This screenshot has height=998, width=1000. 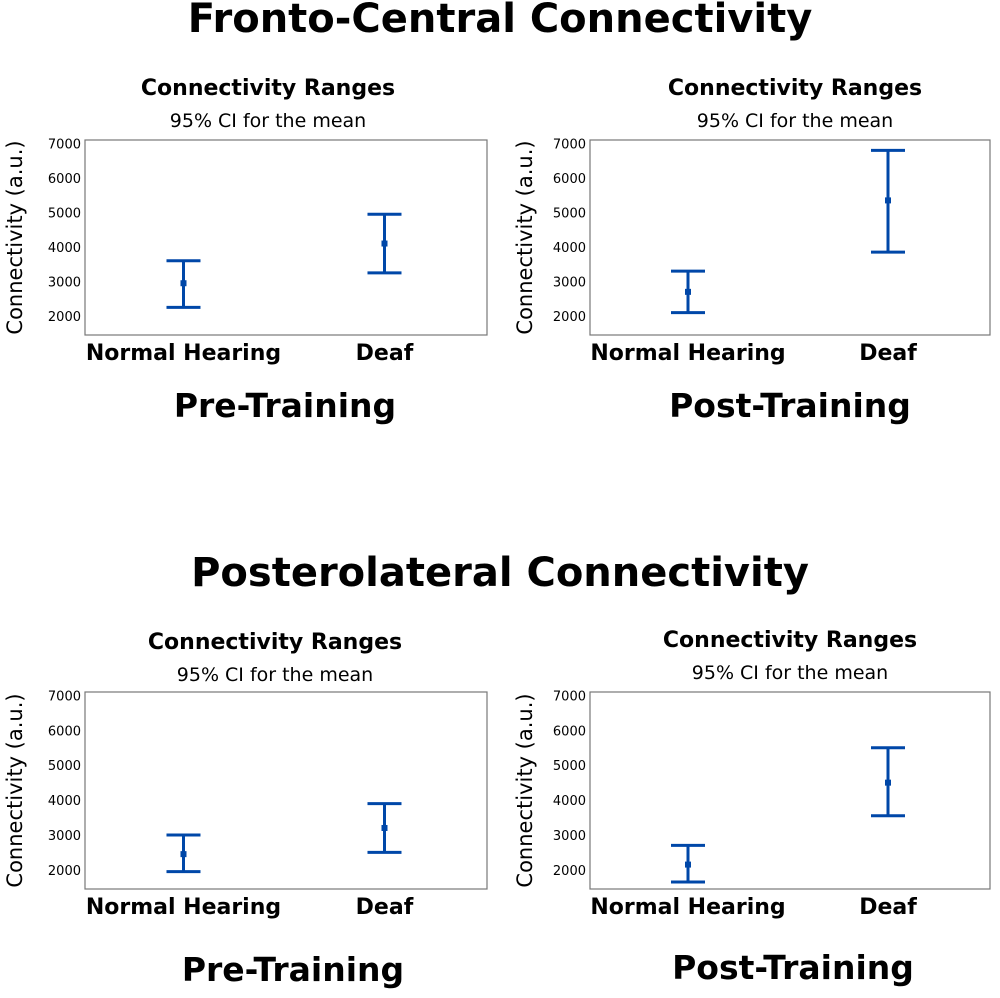 I want to click on section-title-posterolateral: Posterolateral Connectivity, so click(x=500, y=573).